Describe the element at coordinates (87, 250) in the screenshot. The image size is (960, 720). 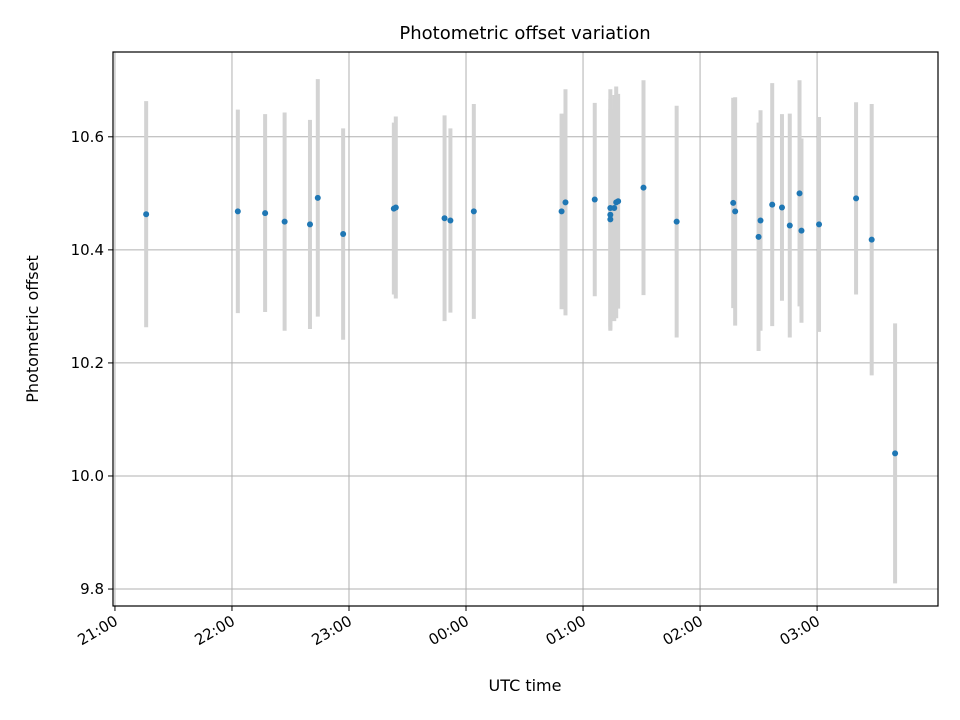
I see `y-tick-label: 10.4` at that location.